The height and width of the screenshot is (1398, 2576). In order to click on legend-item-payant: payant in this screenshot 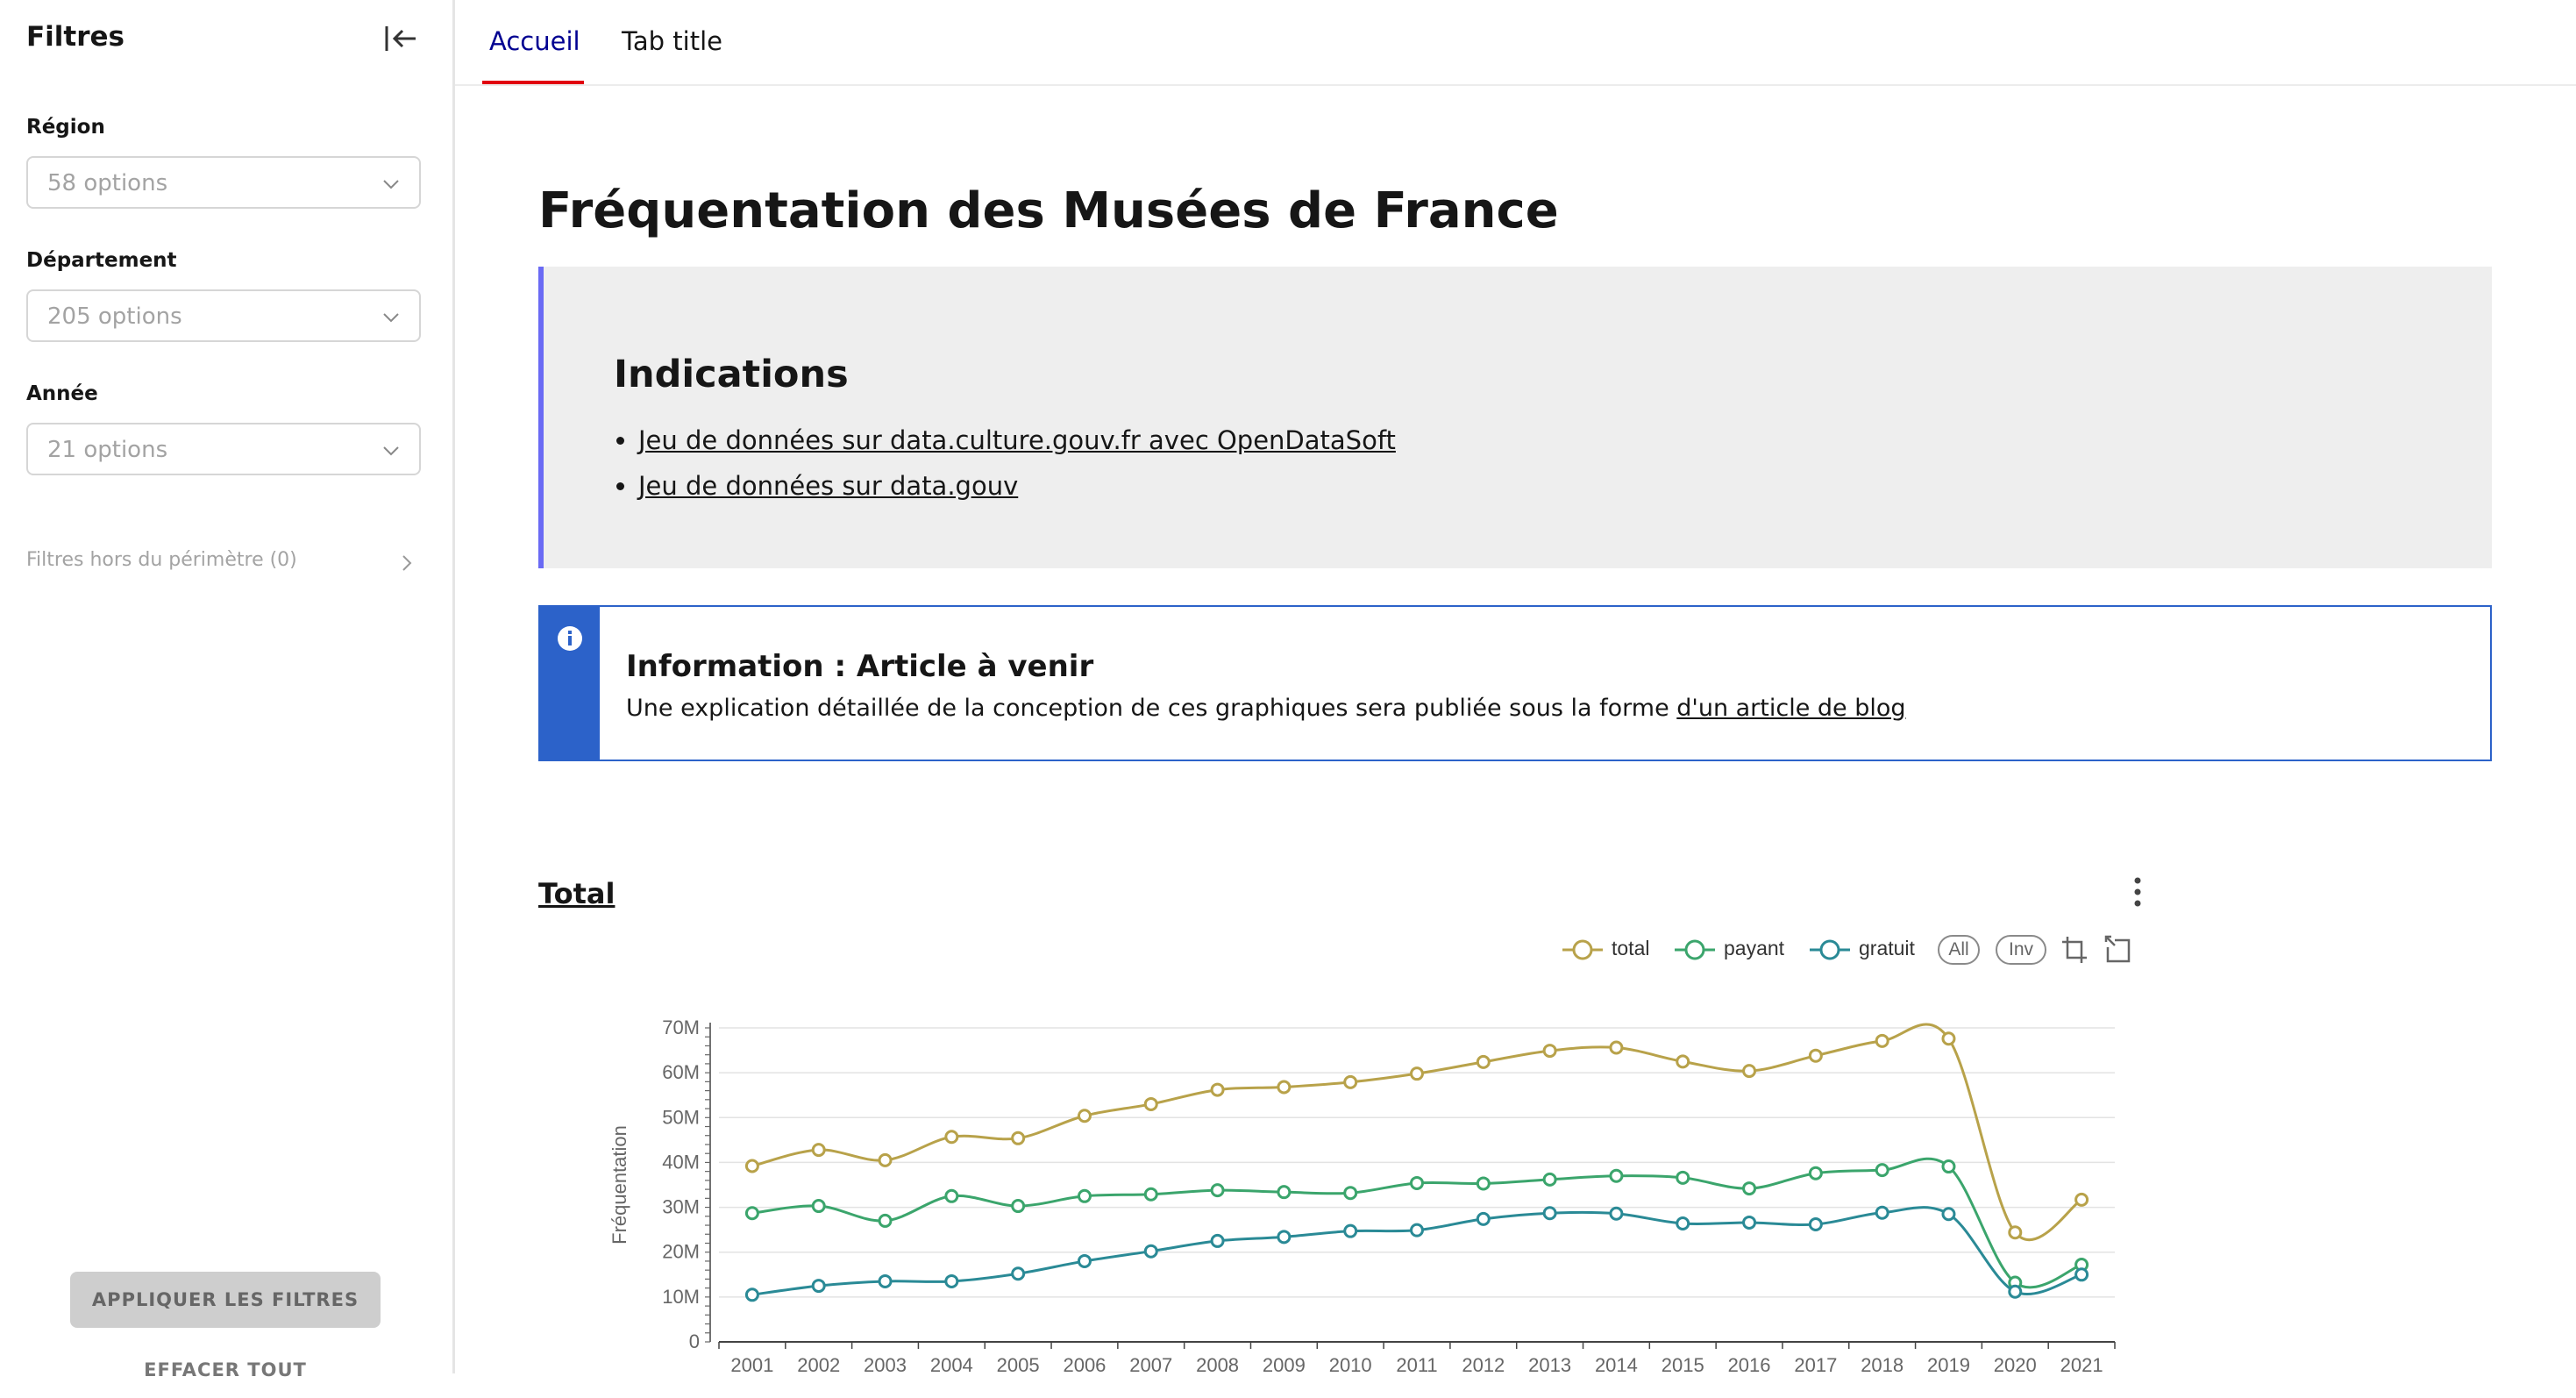, I will do `click(1734, 950)`.